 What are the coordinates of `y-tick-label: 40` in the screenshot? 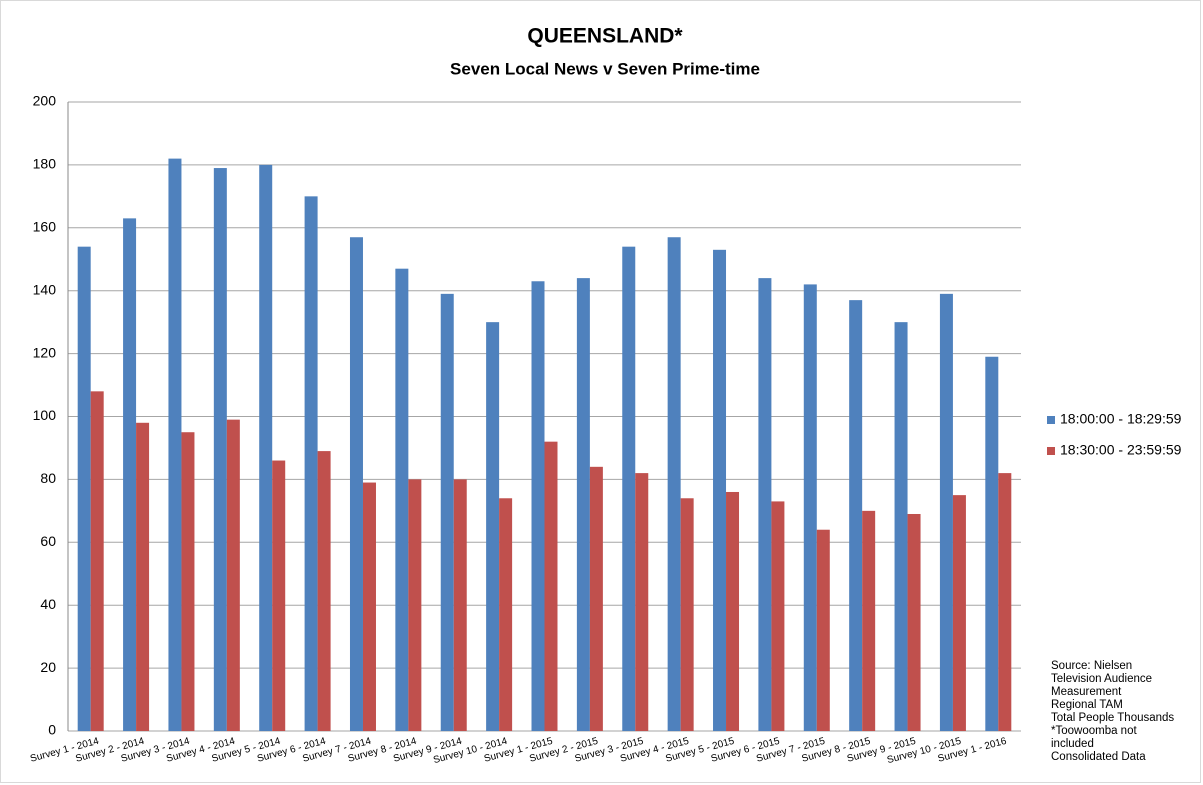 It's located at (48, 604).